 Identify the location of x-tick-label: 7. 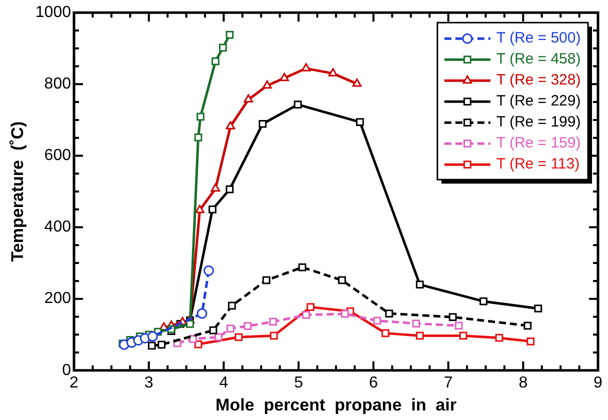
(448, 383).